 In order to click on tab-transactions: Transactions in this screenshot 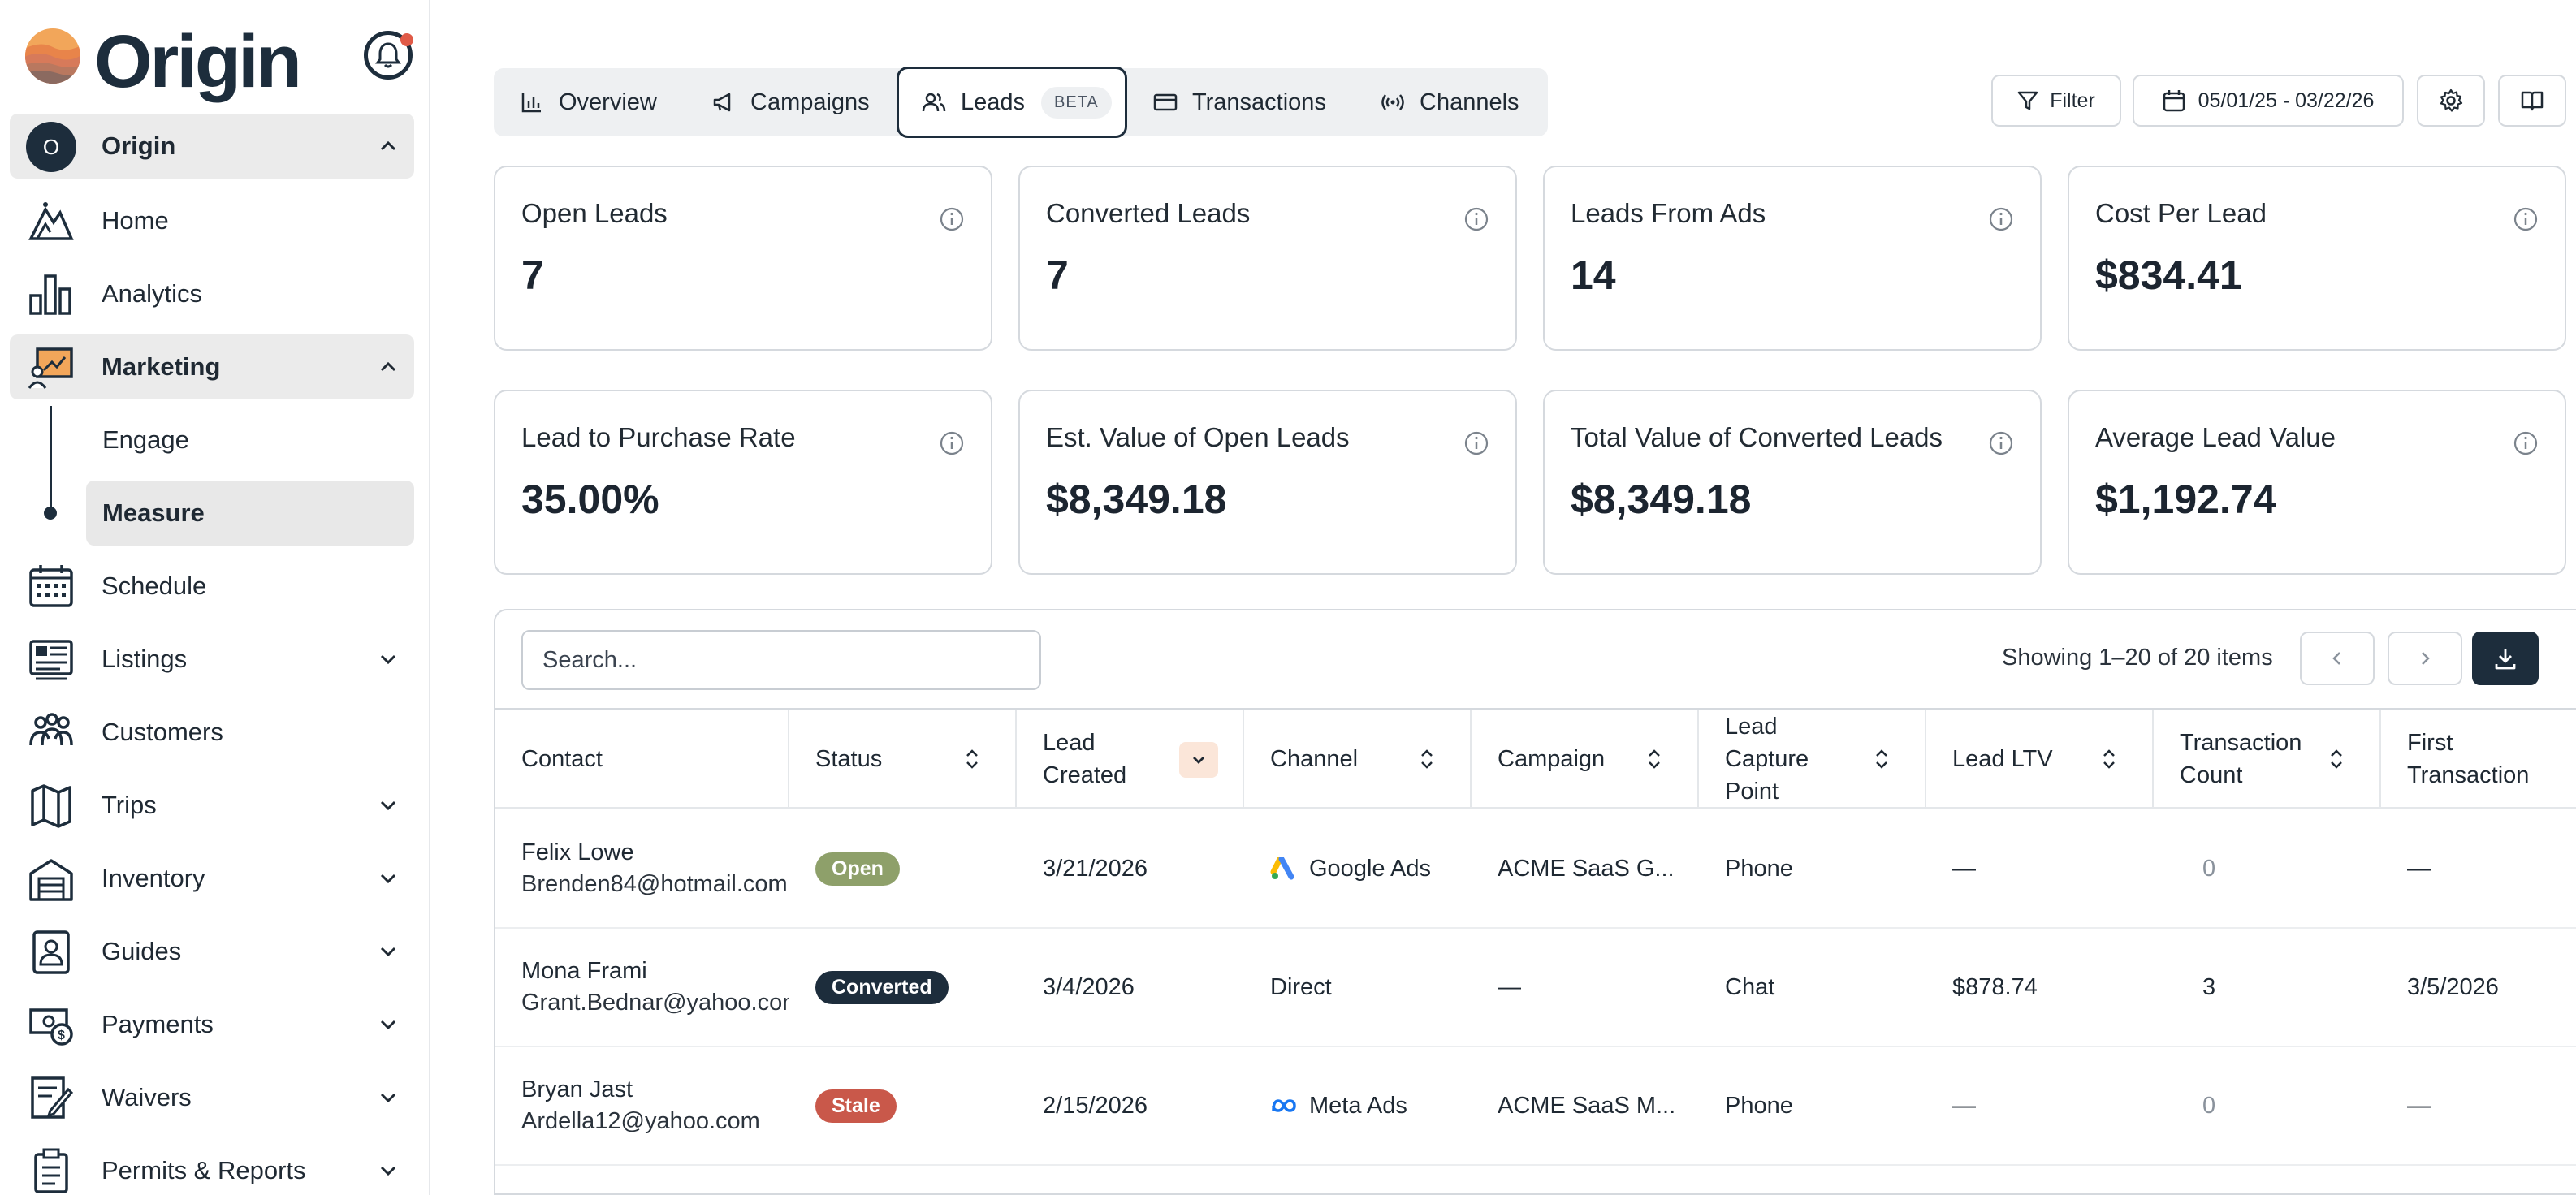, I will do `click(1239, 103)`.